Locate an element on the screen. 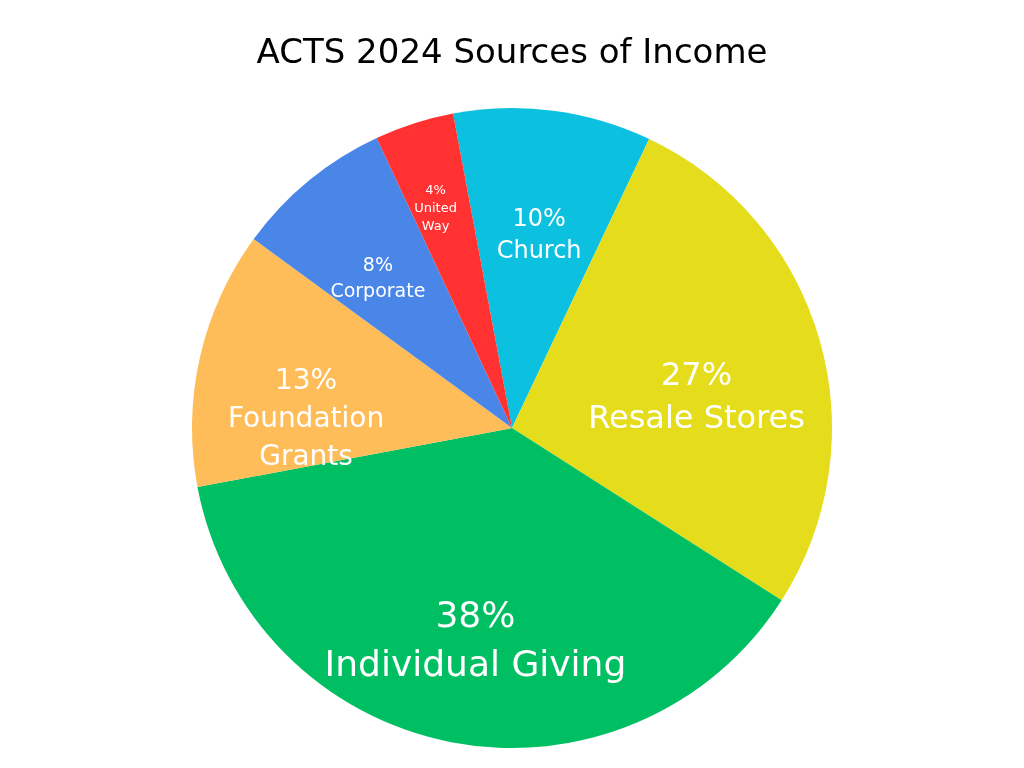 The width and height of the screenshot is (1024, 768). chart-title: ACTS 2024 Sources of Income is located at coordinates (512, 51).